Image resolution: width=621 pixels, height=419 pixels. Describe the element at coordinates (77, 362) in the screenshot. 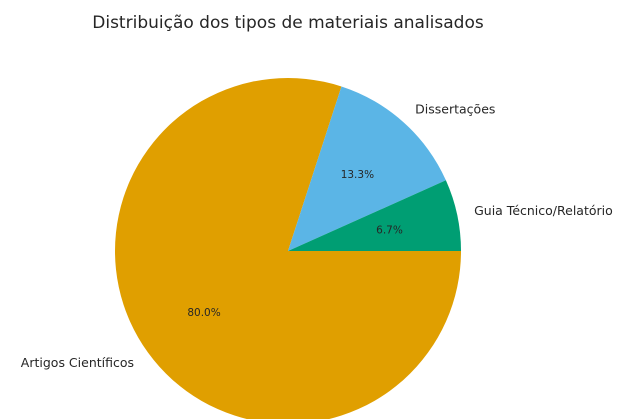

I see `category-label-artigos-cientificos: Artigos Científicos` at that location.